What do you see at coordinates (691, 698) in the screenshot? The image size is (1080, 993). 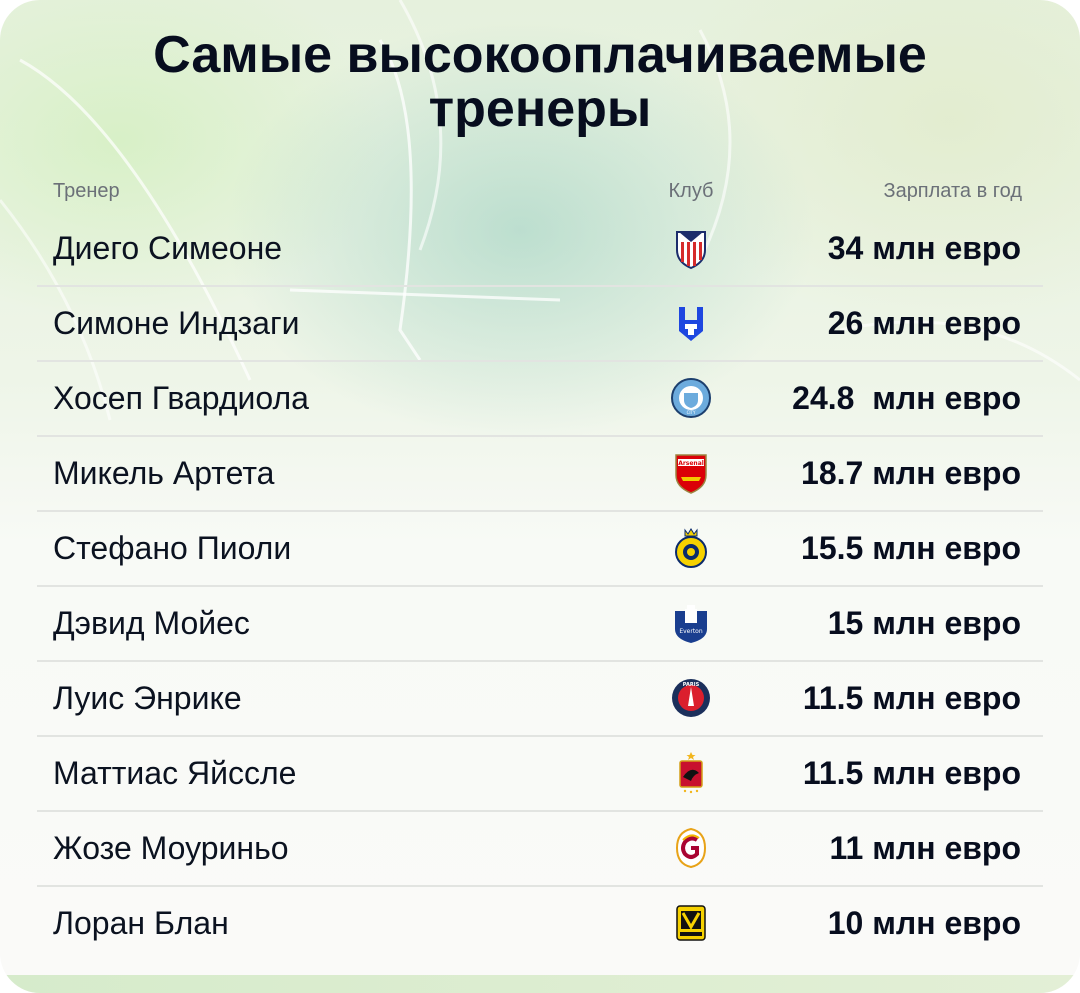 I see `psg-crest-icon: PARIS` at bounding box center [691, 698].